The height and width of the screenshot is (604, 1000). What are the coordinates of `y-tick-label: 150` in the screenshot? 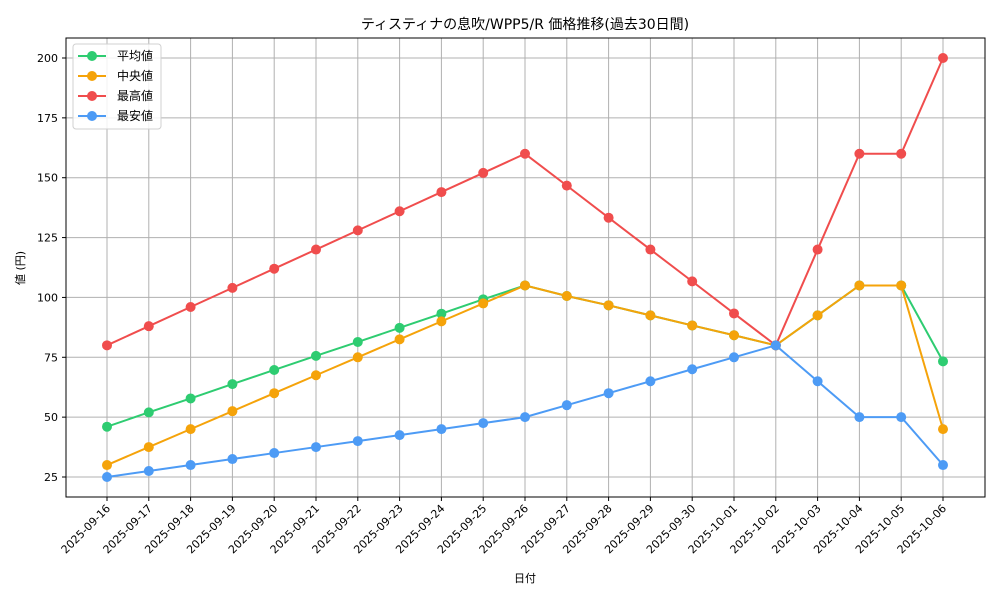 It's located at (47, 178).